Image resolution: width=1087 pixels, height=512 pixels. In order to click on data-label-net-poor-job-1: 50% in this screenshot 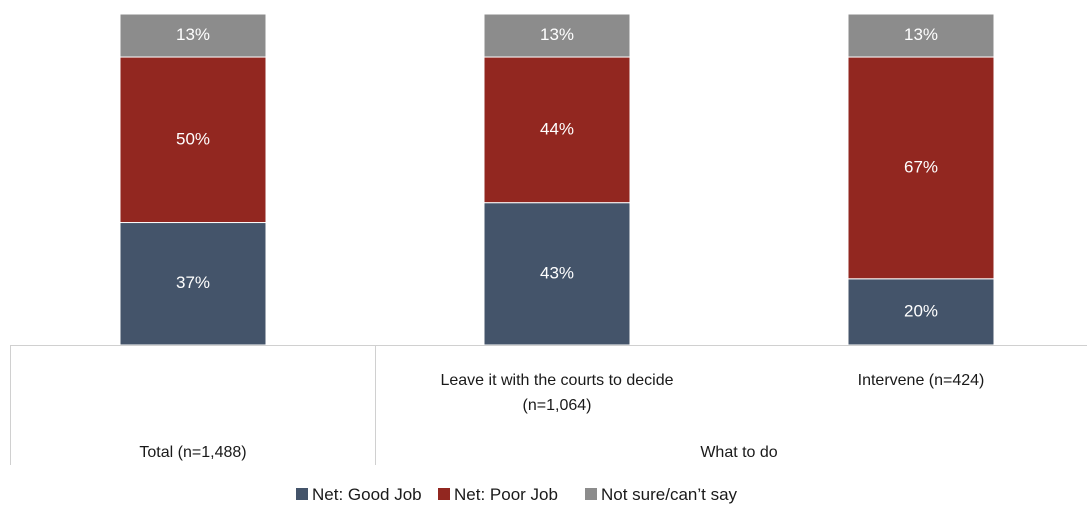, I will do `click(193, 138)`.